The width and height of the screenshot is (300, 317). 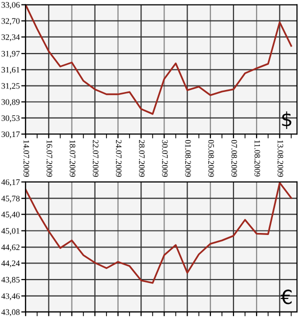 I want to click on x-tick-label: 18.07.2009, so click(x=73, y=158).